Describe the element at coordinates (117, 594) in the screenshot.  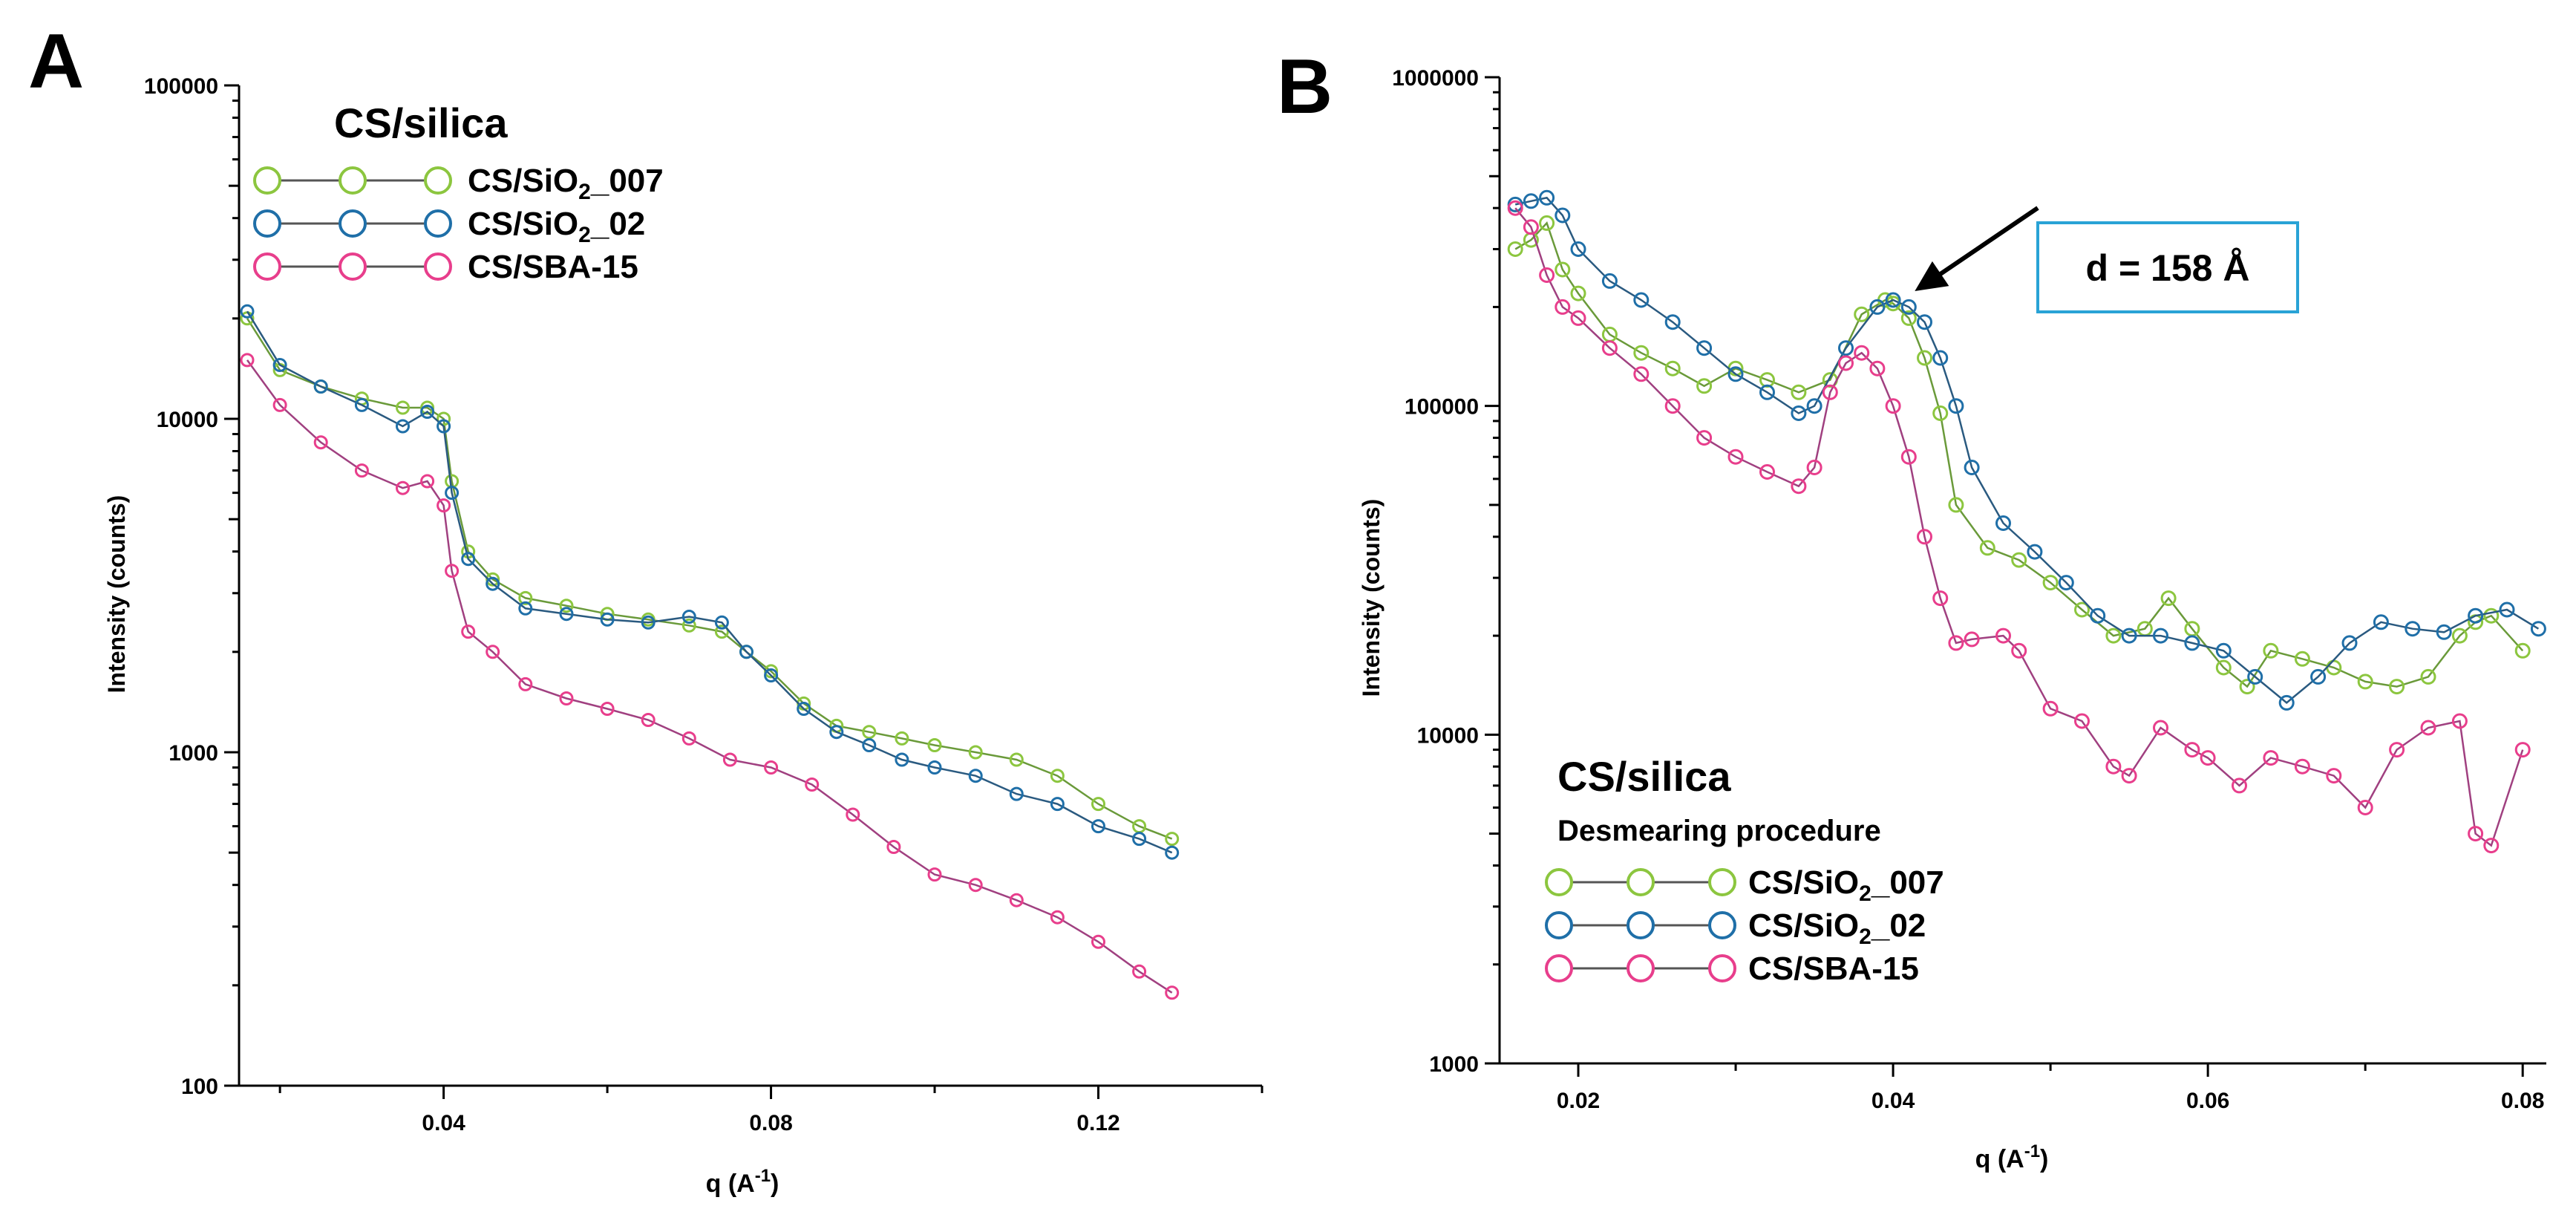
I see `panel-a-ylabel: Intensity (counts)` at that location.